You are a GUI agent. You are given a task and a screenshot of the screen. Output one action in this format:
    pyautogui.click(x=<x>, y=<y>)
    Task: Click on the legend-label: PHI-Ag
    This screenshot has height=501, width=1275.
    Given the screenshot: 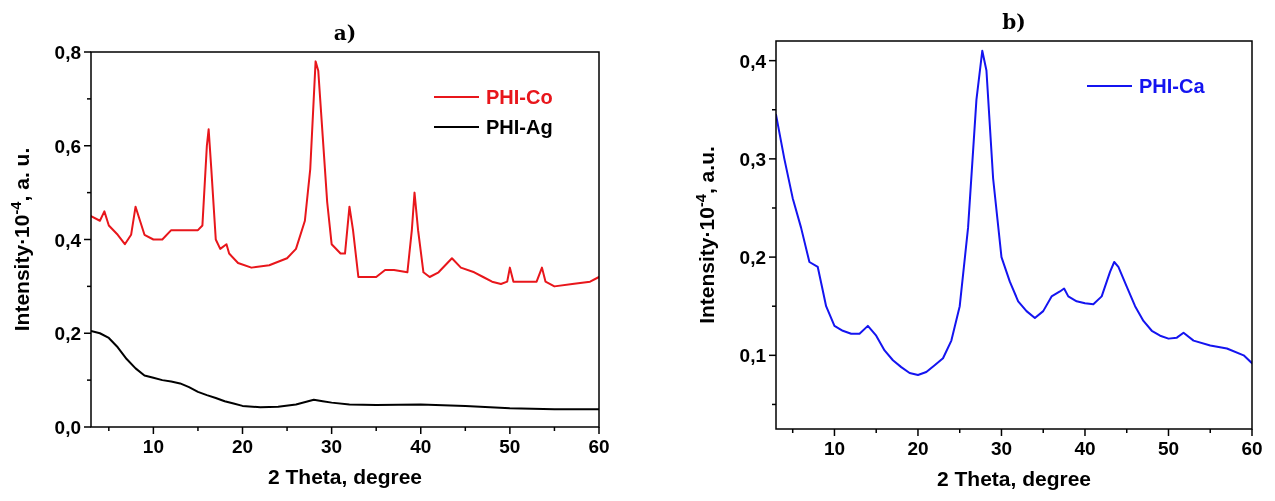 What is the action you would take?
    pyautogui.click(x=519, y=127)
    